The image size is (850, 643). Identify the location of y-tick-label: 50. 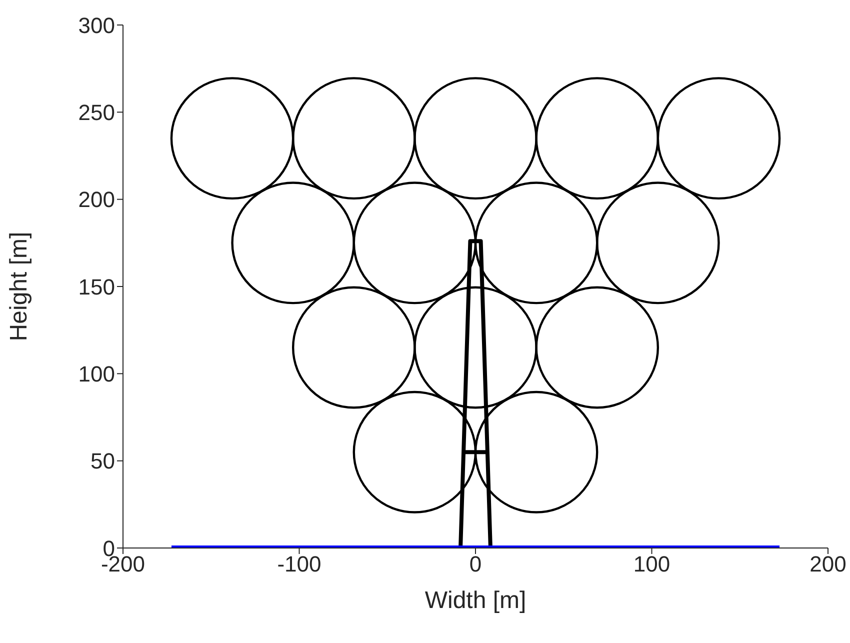
(102, 461).